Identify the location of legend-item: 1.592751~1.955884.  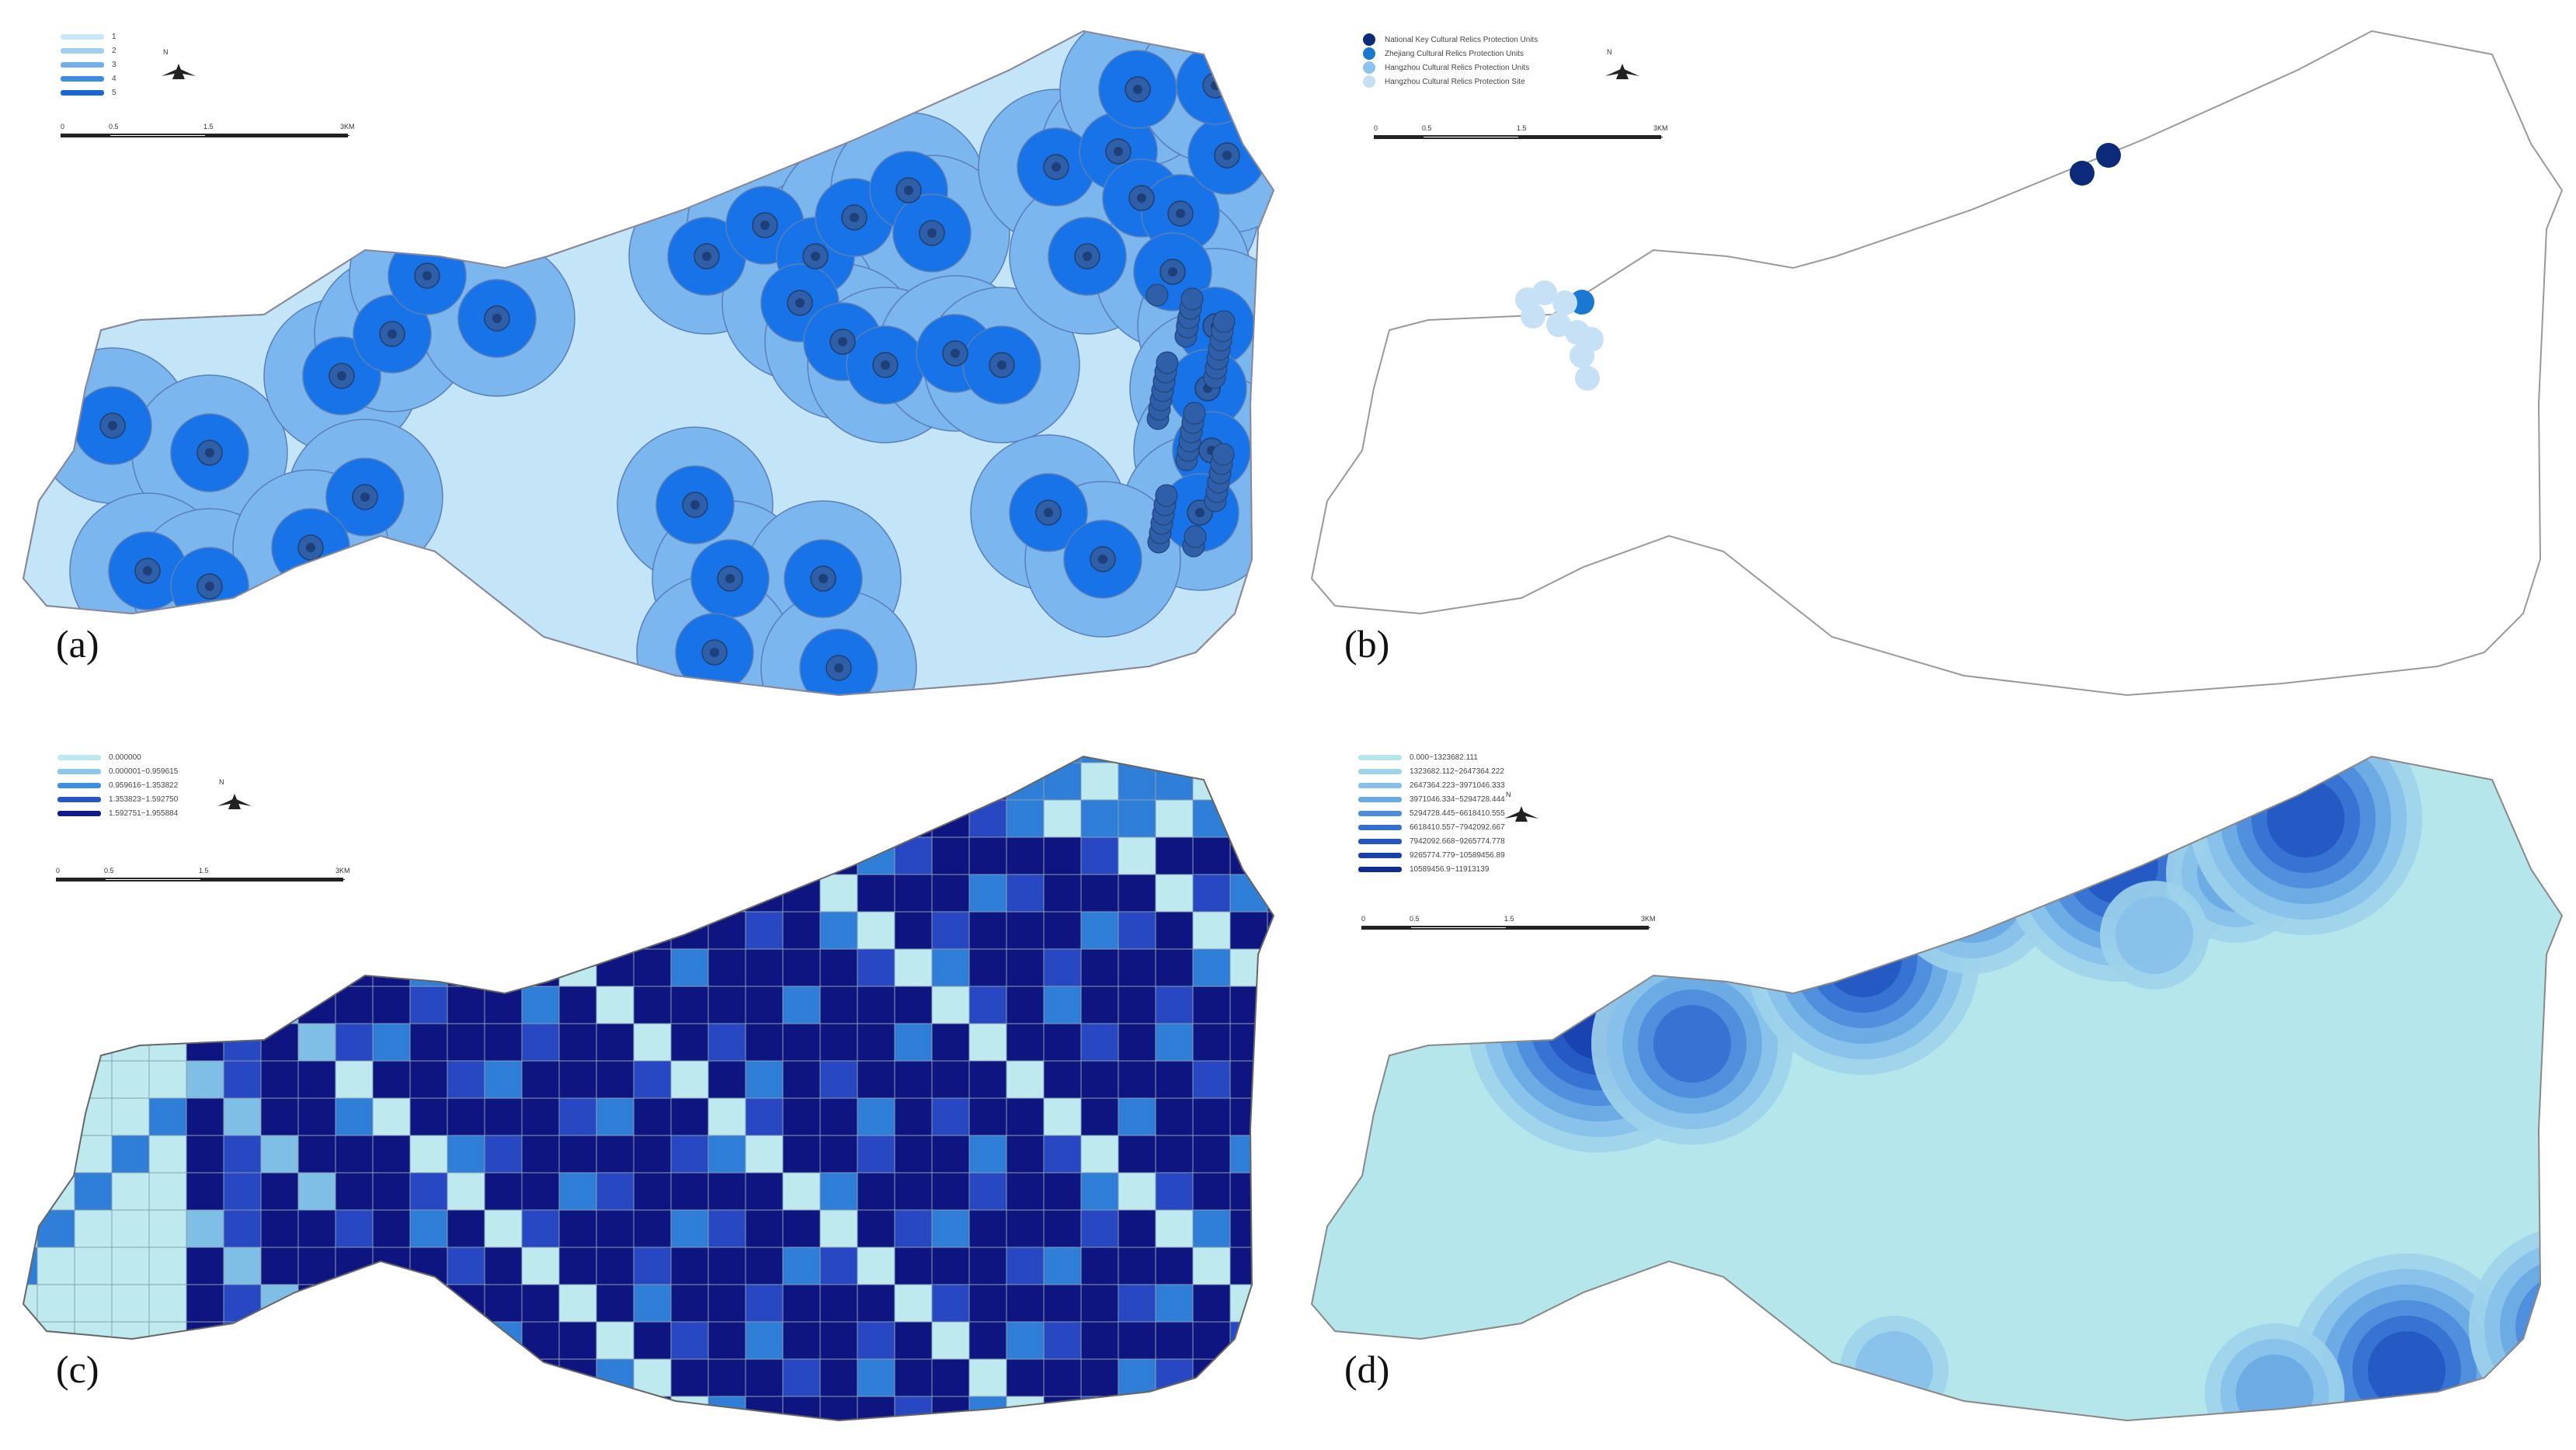
(118, 813).